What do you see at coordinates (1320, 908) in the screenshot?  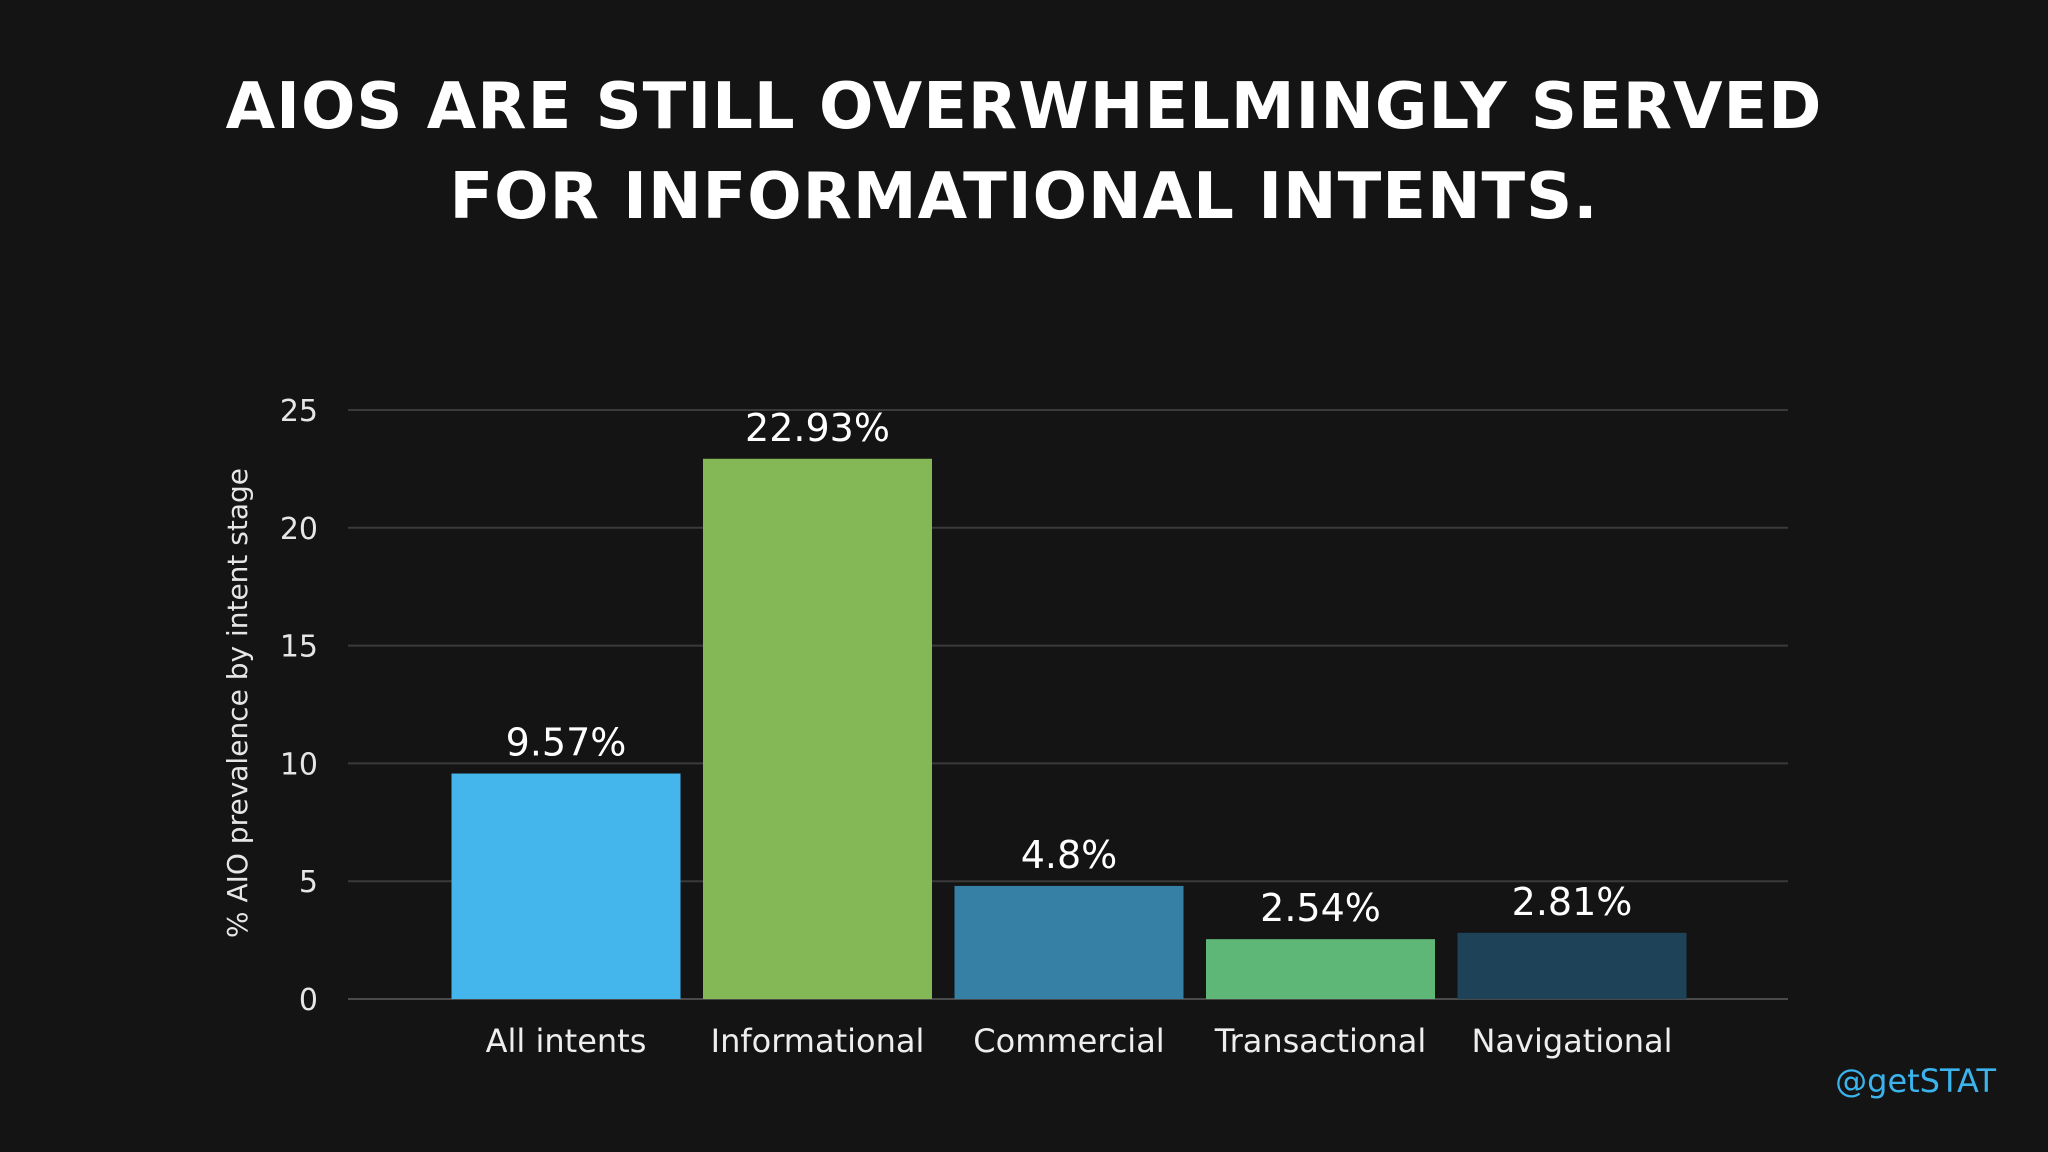 I see `data-label: 2.54%` at bounding box center [1320, 908].